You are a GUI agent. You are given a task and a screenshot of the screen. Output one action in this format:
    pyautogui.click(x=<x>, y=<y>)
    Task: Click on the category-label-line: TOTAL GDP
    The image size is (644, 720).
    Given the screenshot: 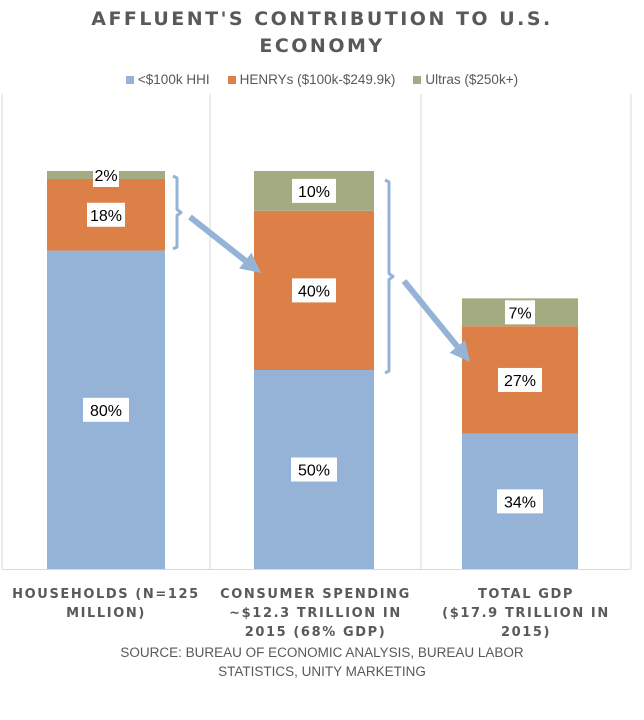 What is the action you would take?
    pyautogui.click(x=526, y=594)
    